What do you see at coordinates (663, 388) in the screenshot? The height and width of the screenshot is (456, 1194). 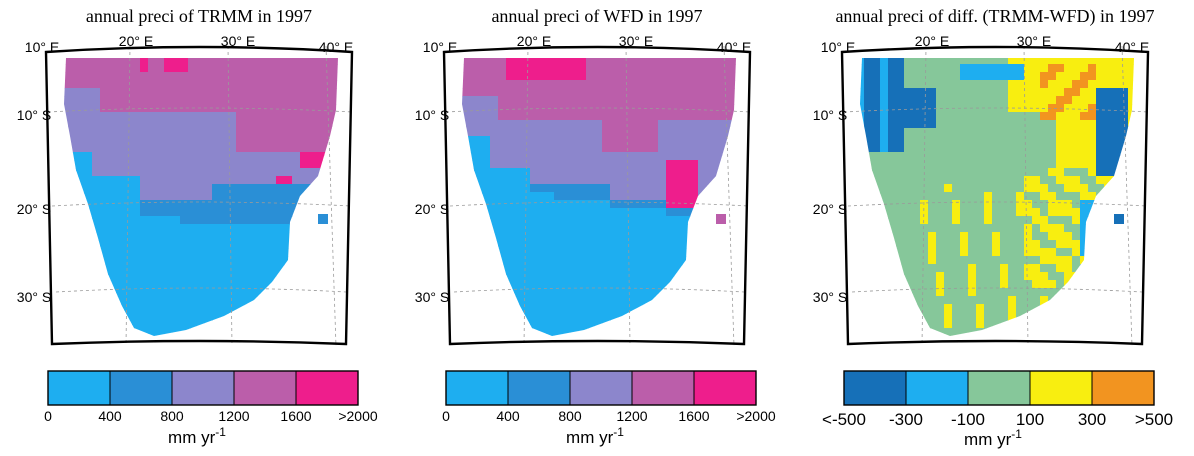 I see `colorbar-segment` at bounding box center [663, 388].